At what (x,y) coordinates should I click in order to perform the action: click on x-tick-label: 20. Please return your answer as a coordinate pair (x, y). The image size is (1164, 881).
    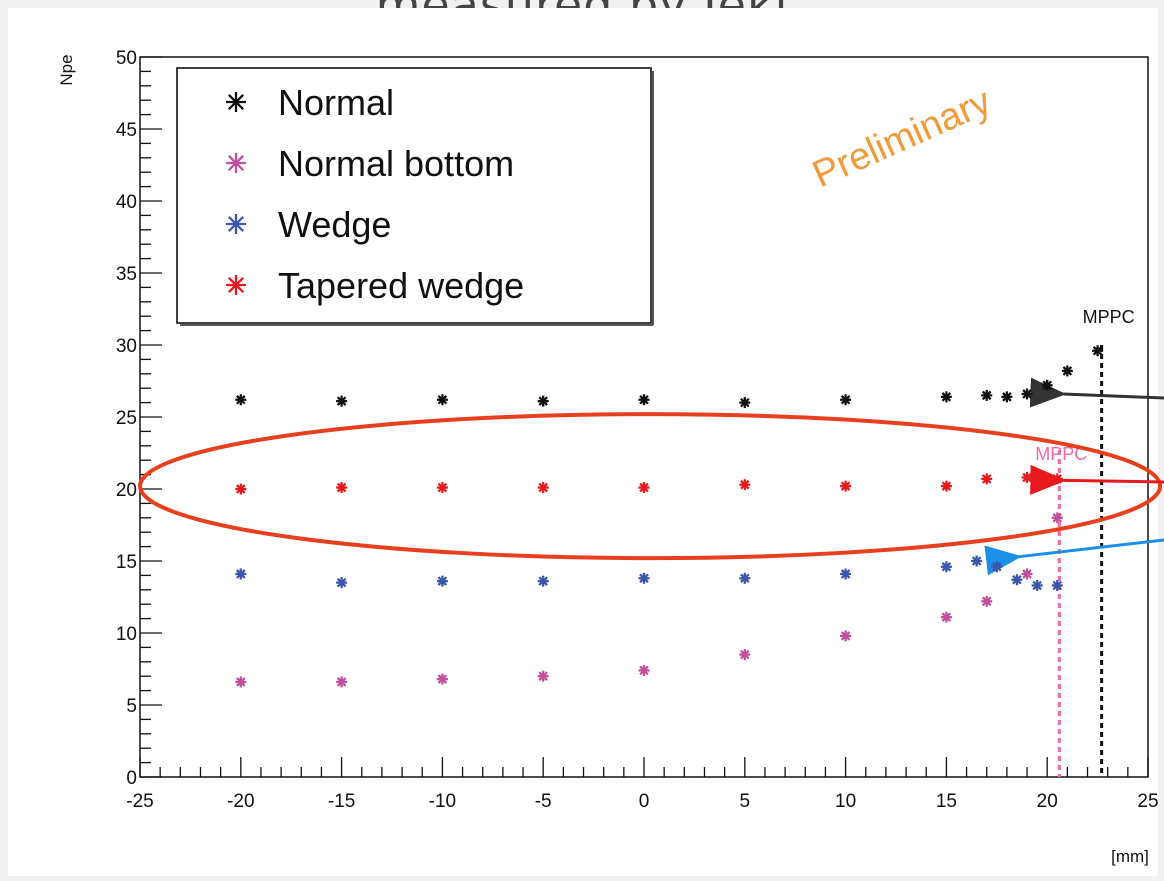
    Looking at the image, I should click on (1047, 801).